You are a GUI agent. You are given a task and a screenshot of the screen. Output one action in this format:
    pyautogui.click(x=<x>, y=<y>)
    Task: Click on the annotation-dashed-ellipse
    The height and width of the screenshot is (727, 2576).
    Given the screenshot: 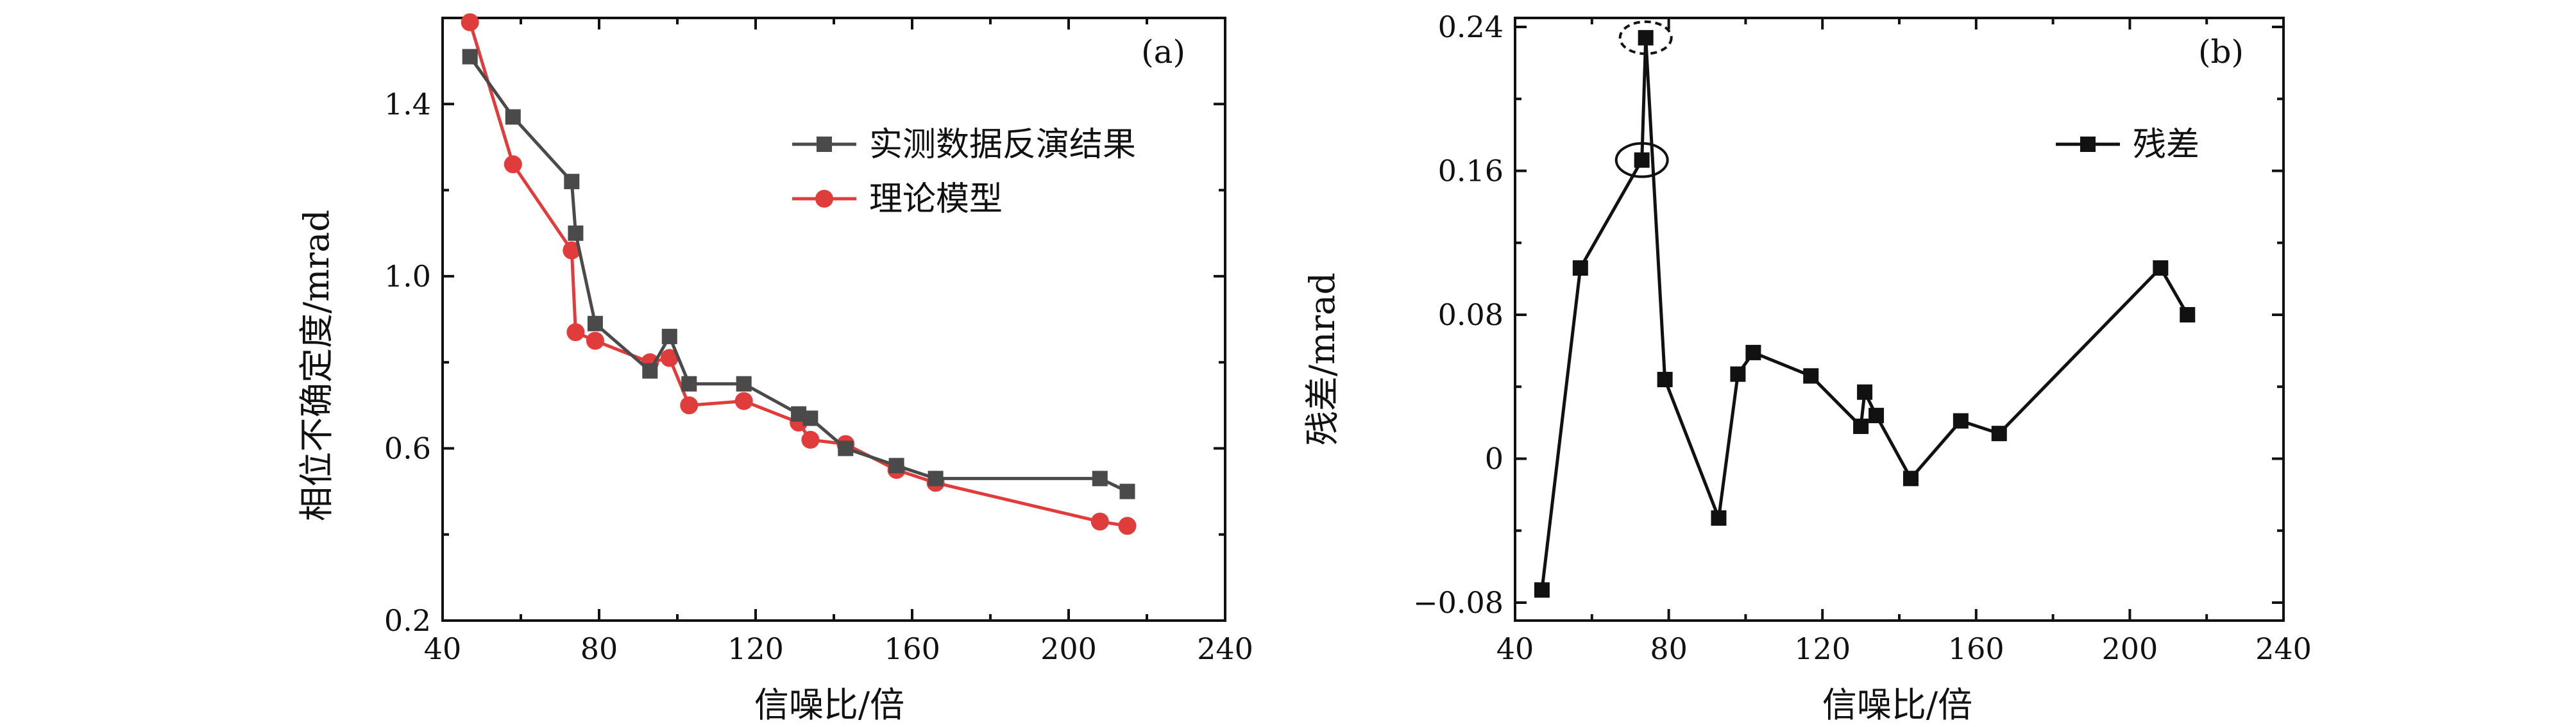 What is the action you would take?
    pyautogui.click(x=1645, y=37)
    